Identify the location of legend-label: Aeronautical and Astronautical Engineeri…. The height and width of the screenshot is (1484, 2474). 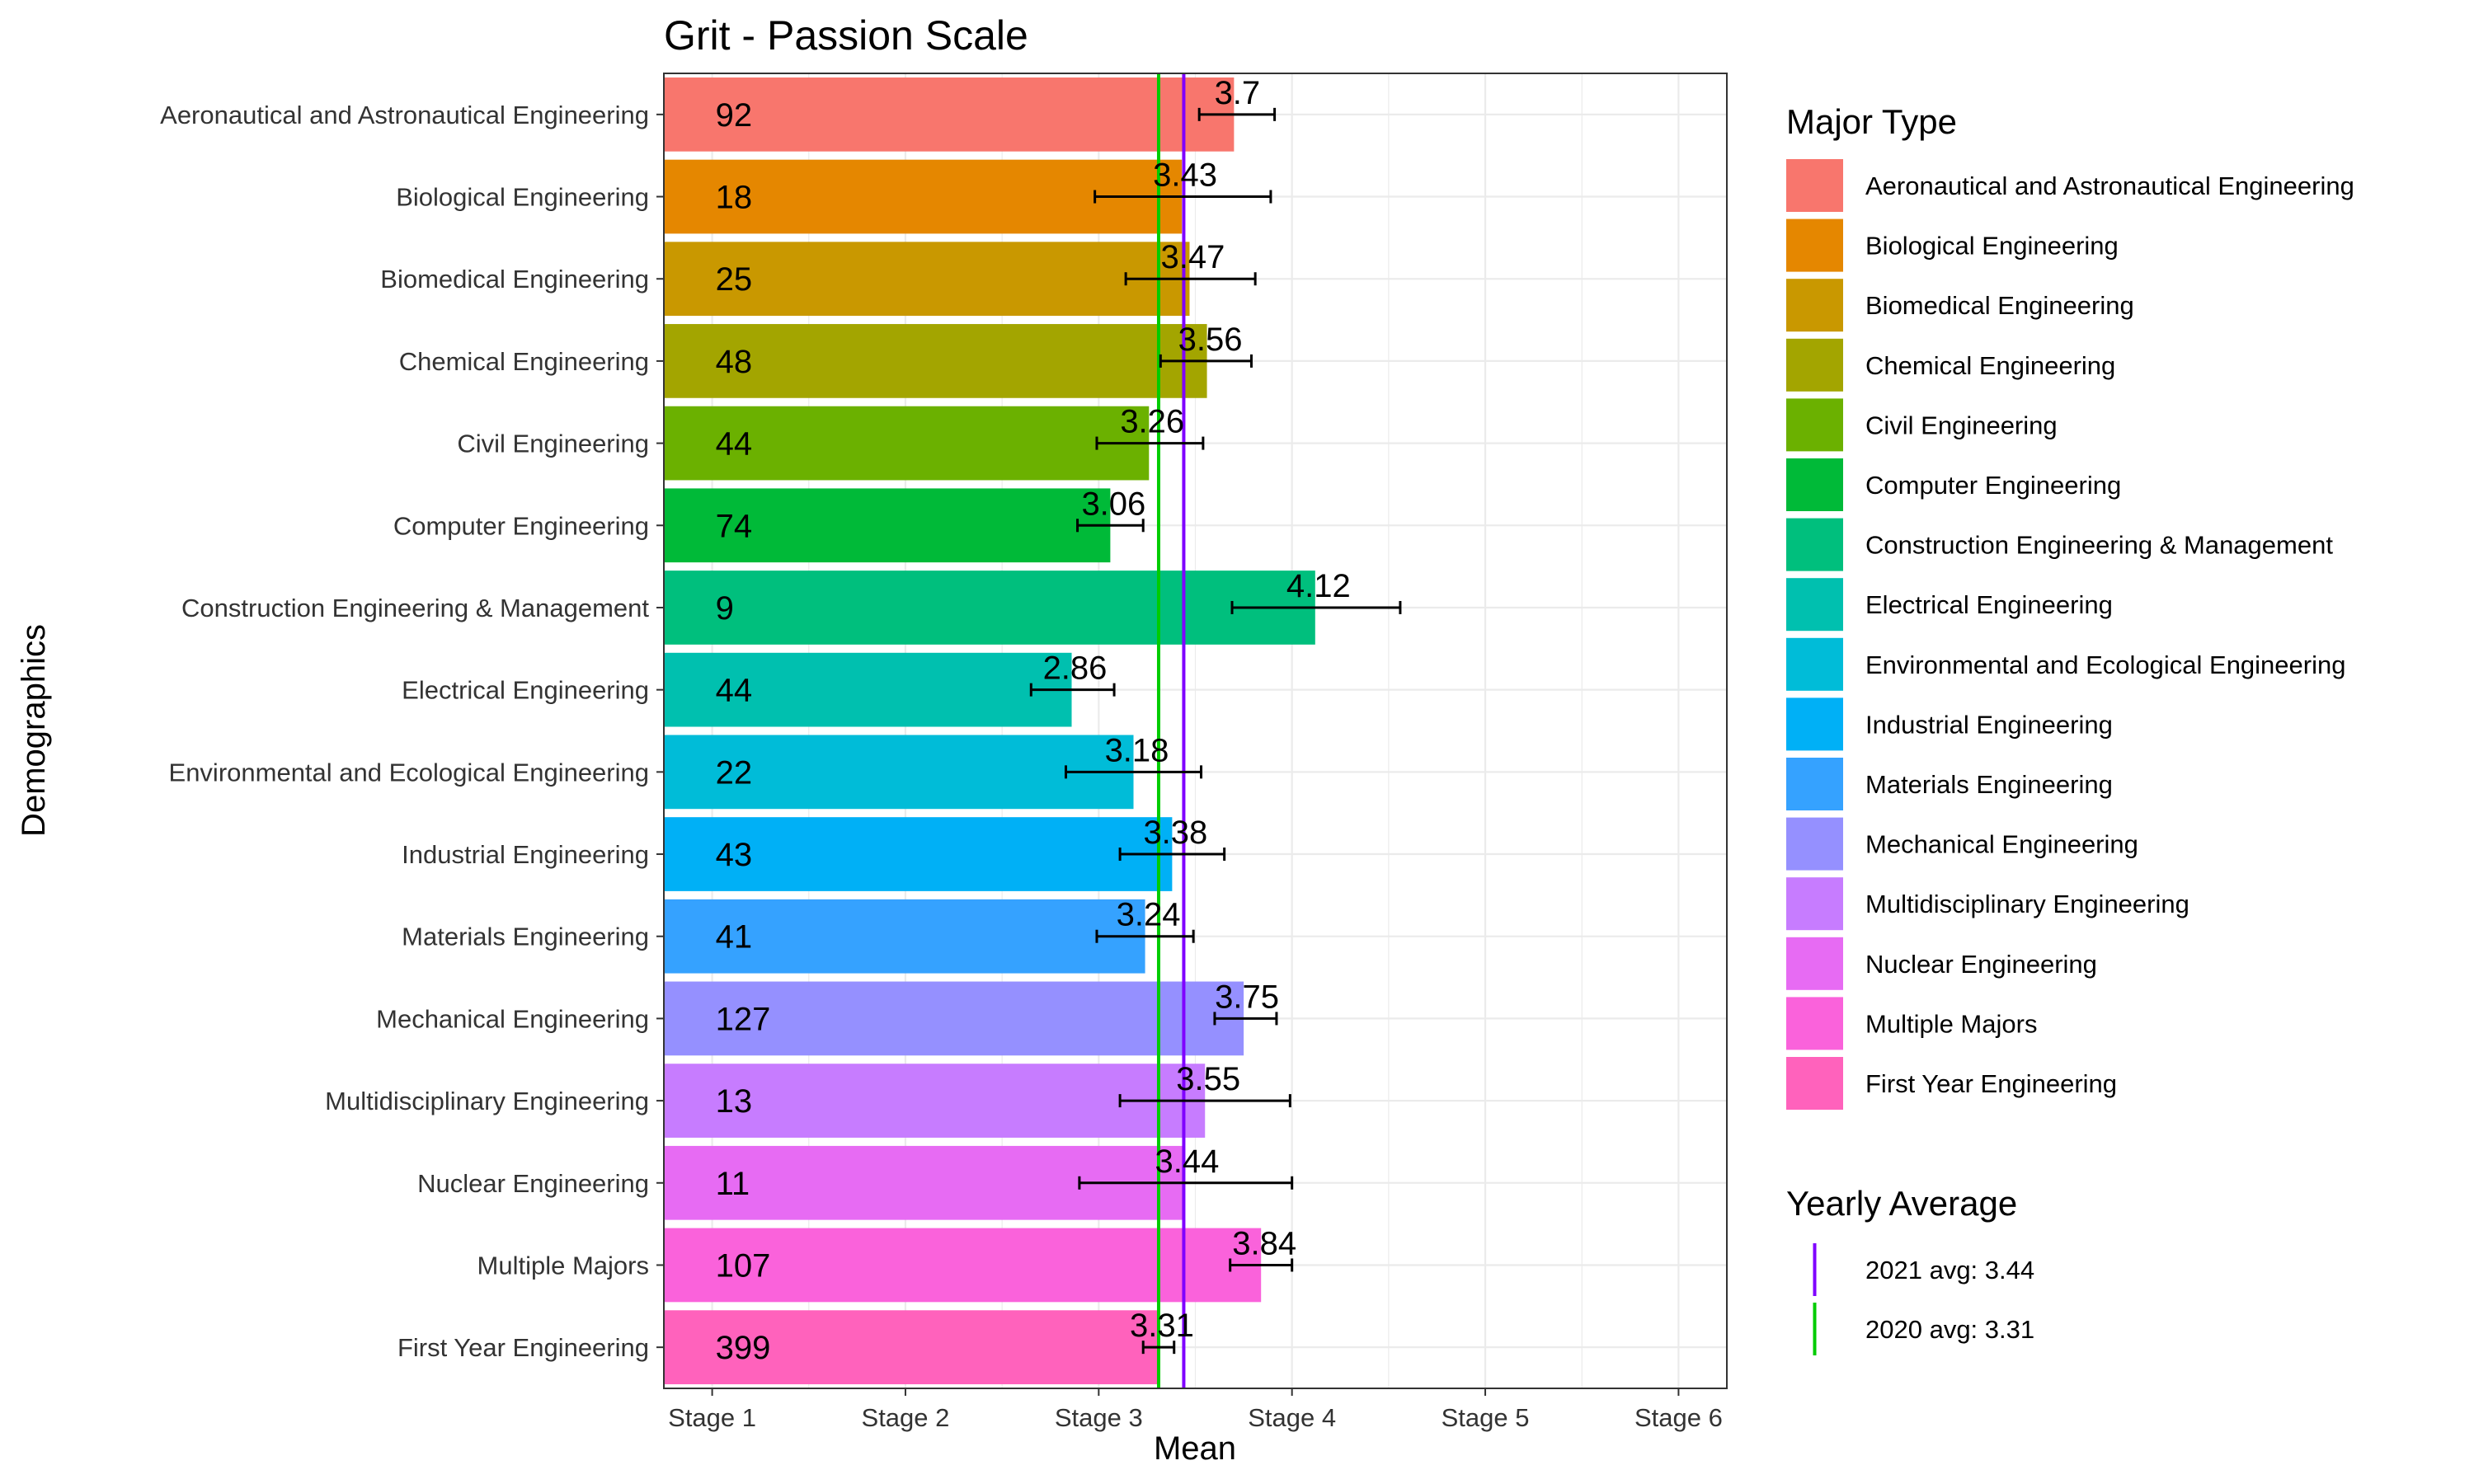
(2109, 185).